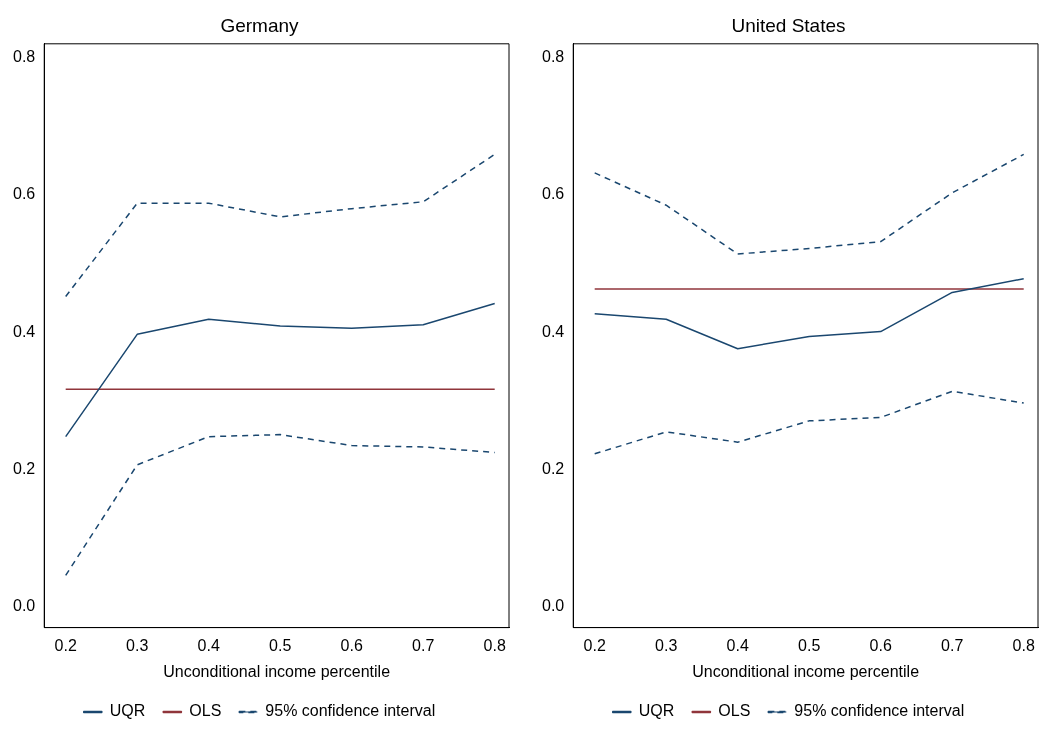 The width and height of the screenshot is (1058, 740). Describe the element at coordinates (260, 25) in the screenshot. I see `chart-title: Germany` at that location.